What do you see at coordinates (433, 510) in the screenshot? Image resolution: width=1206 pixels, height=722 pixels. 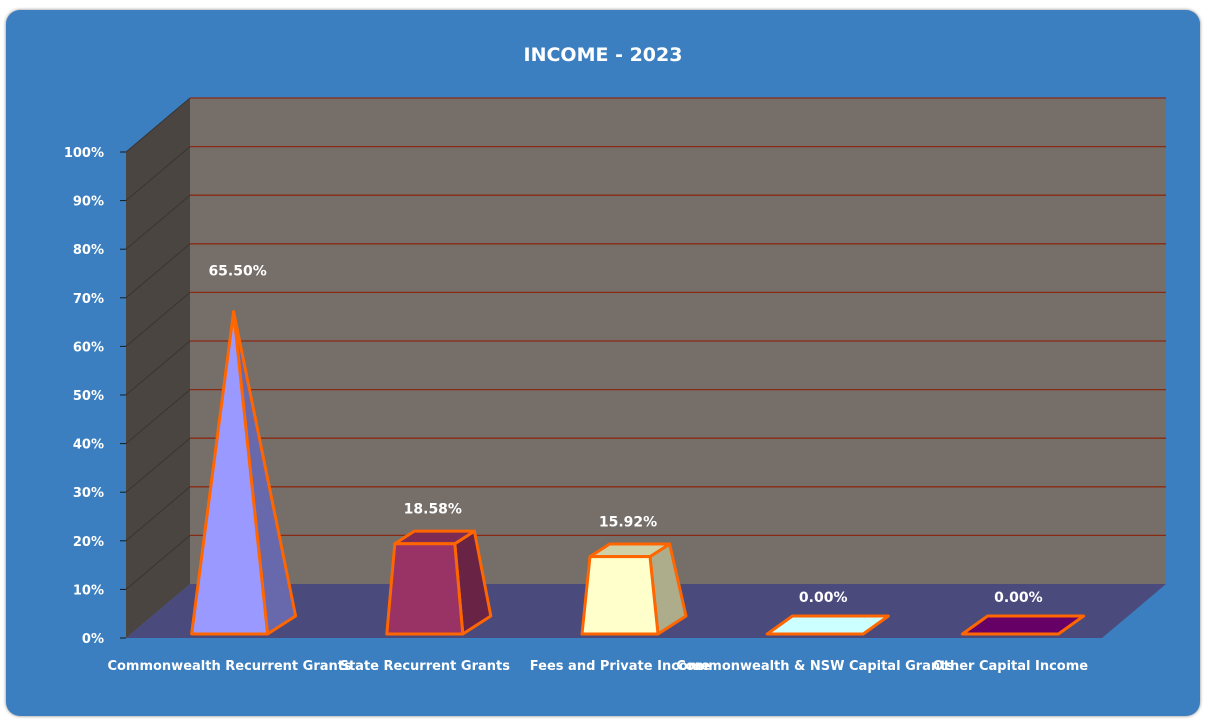 I see `data-label: 18.58%` at bounding box center [433, 510].